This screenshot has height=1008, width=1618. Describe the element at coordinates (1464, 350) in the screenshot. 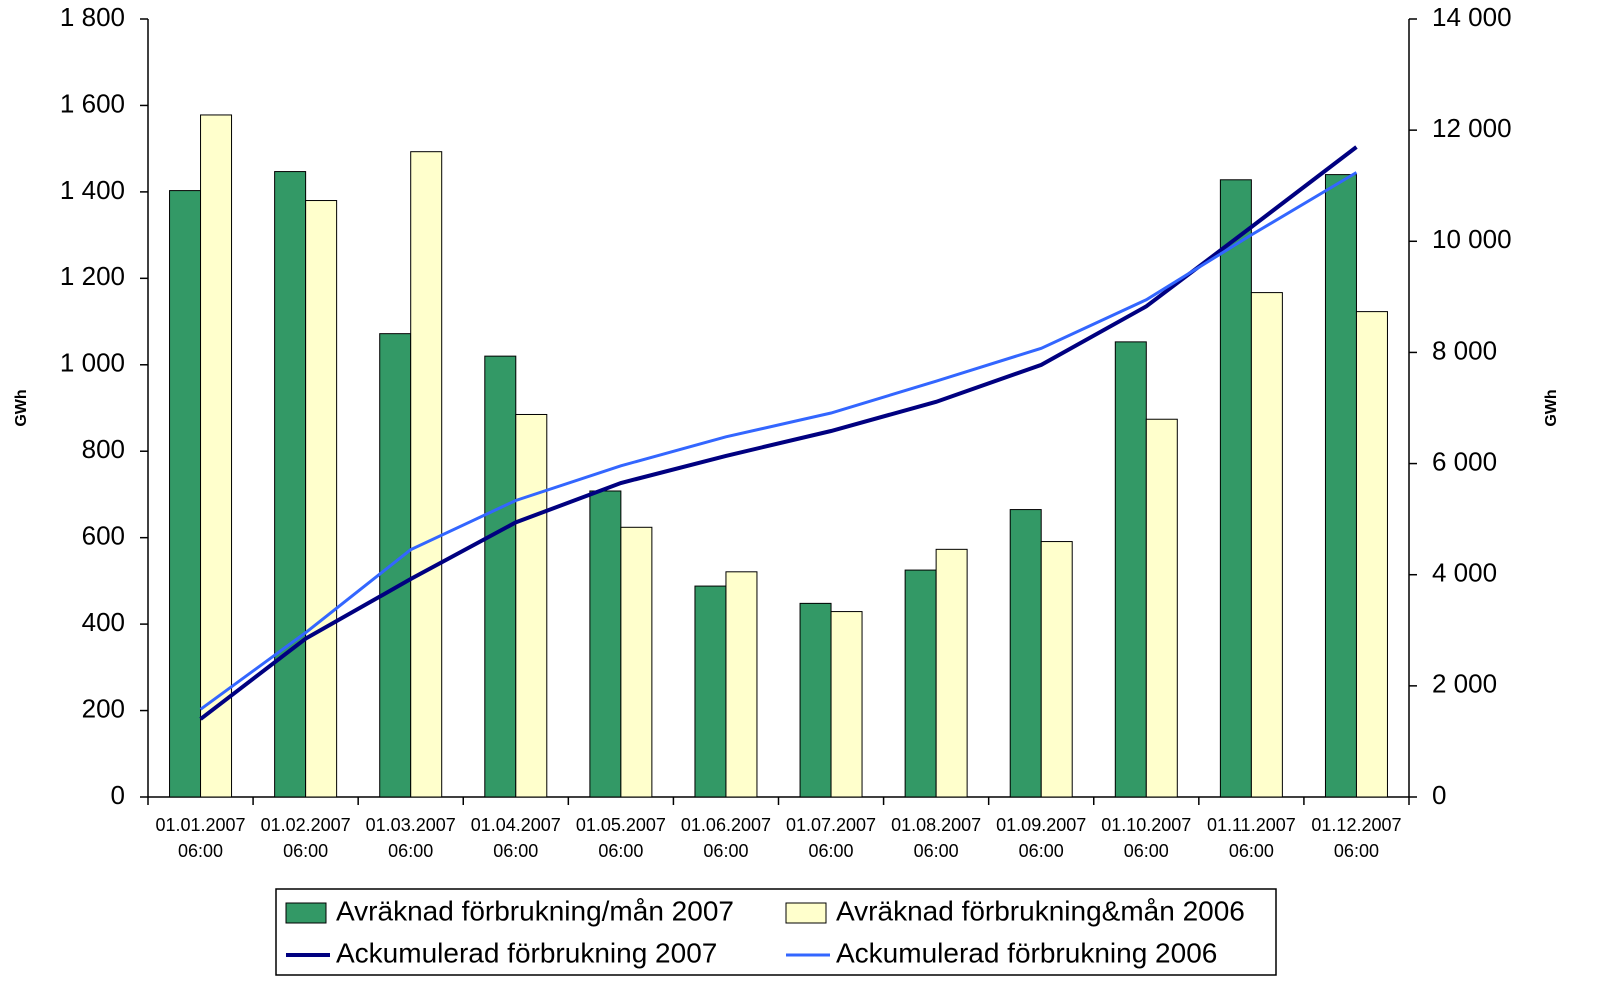

I see `y2-tick-label: 8 000` at that location.